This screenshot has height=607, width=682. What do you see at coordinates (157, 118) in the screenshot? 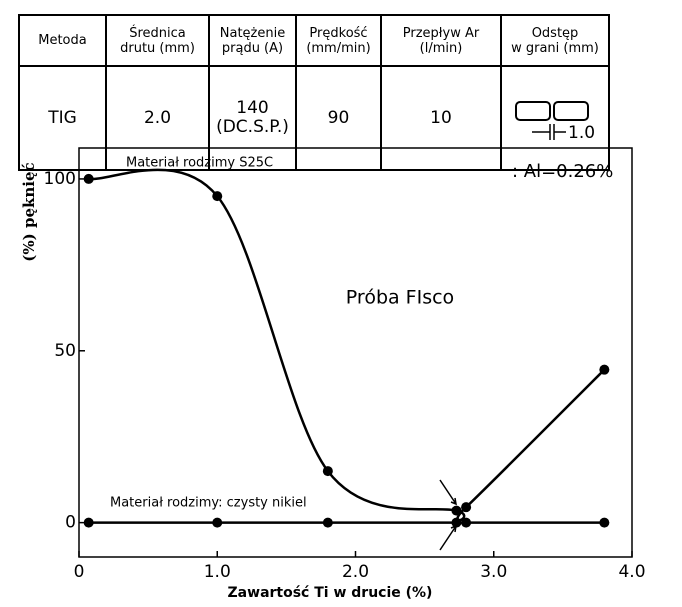
I see `cell: 2.0` at bounding box center [157, 118].